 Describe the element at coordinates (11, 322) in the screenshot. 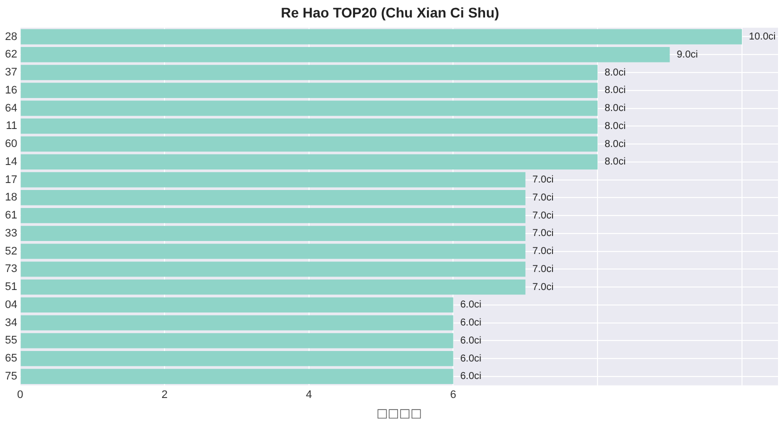

I see `y-tick-label: 34` at that location.